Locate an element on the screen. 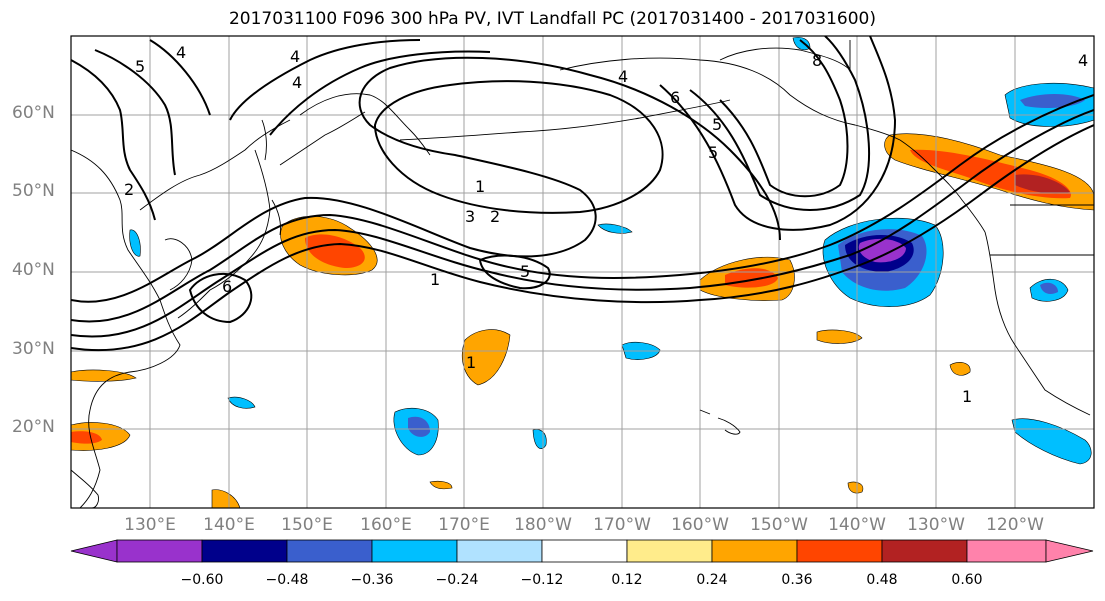 The image size is (1105, 601). lon-label: 180°W is located at coordinates (543, 525).